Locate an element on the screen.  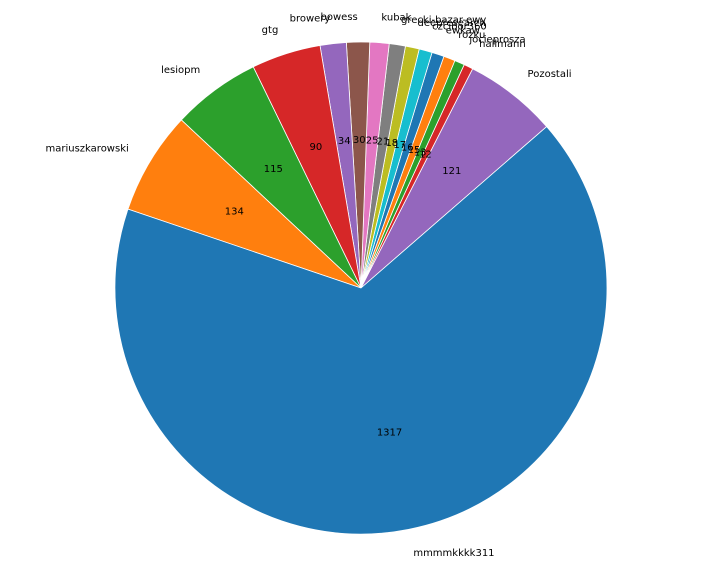
pie-slice-mariuszkarowski is located at coordinates (244, 204).